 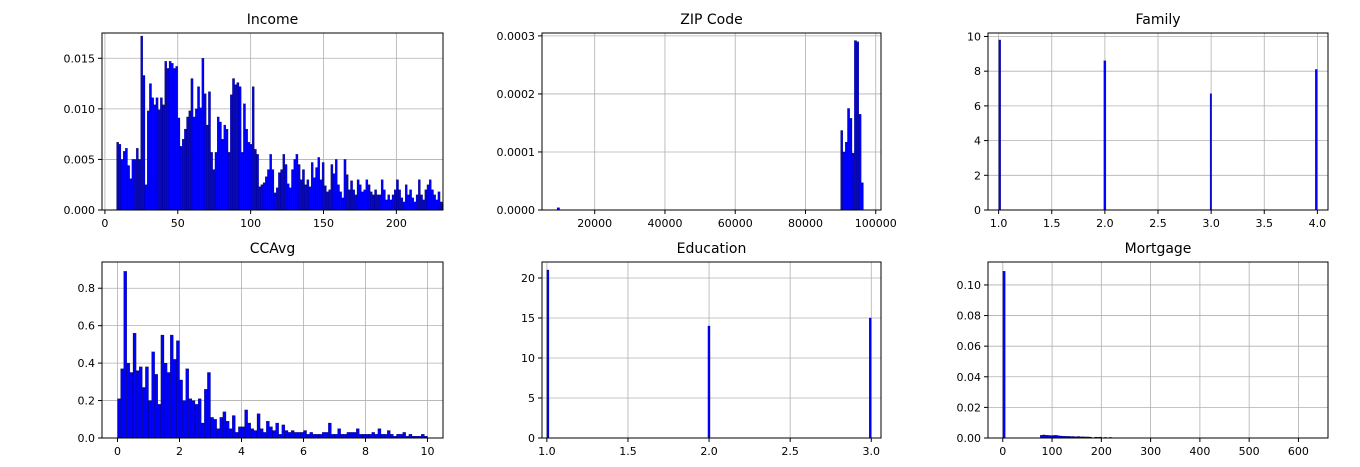 What do you see at coordinates (104, 223) in the screenshot?
I see `x-tick-label: 0` at bounding box center [104, 223].